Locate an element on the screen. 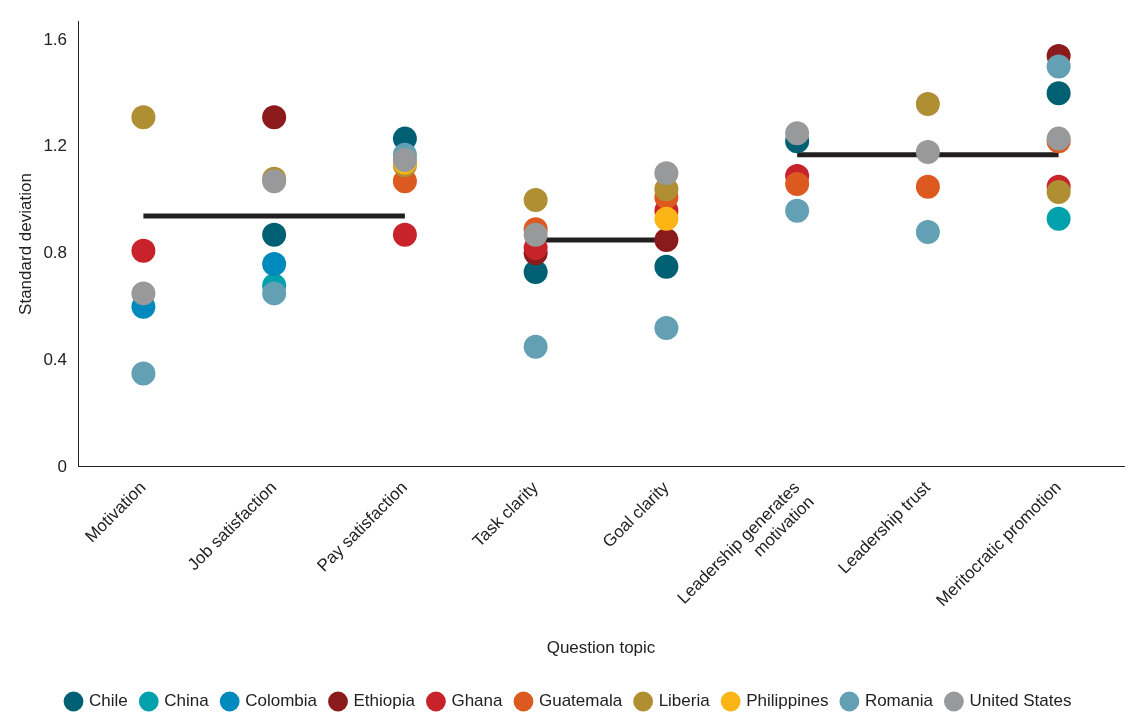  legend-label: Colombia is located at coordinates (281, 701).